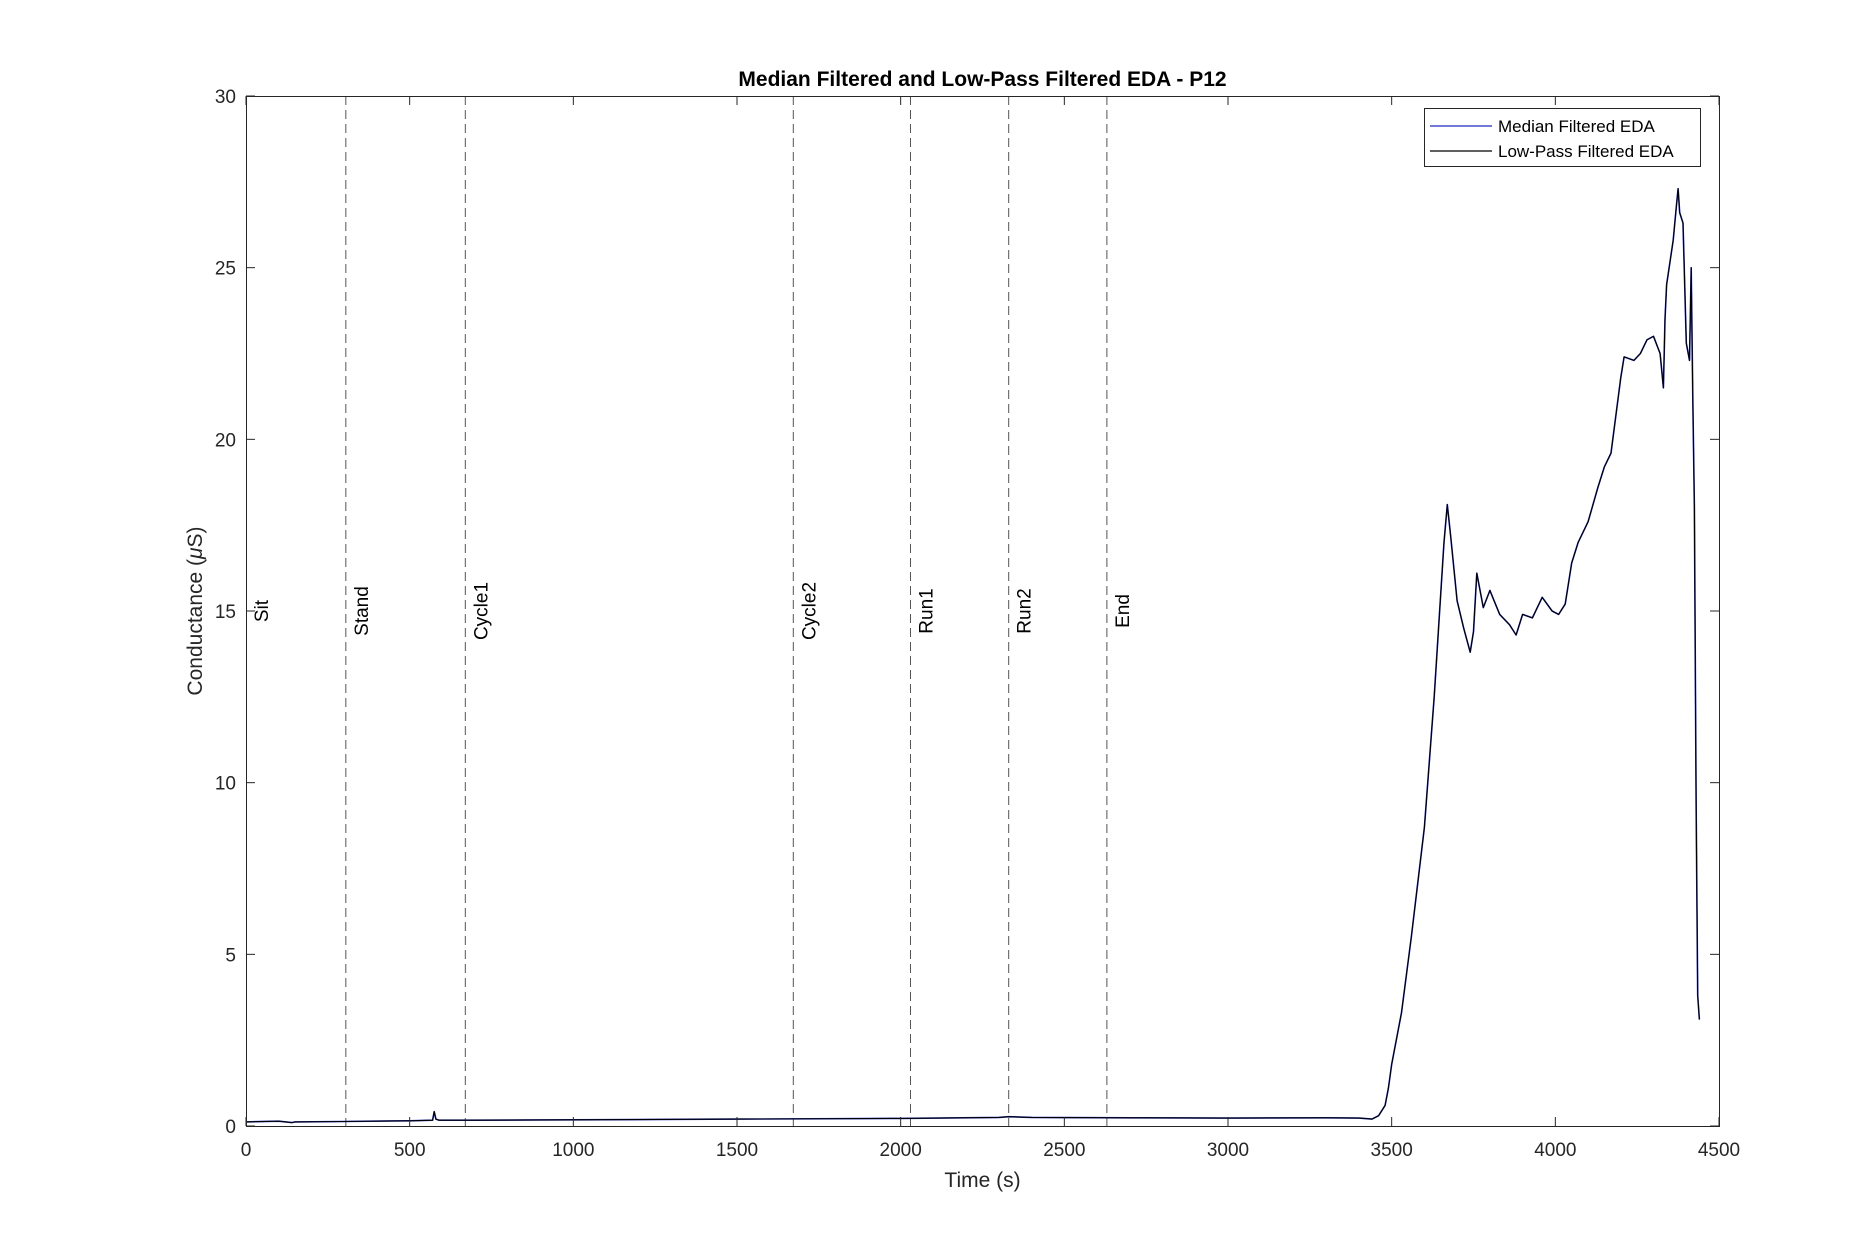 Image resolution: width=1875 pixels, height=1250 pixels. What do you see at coordinates (195, 536) in the screenshot?
I see `y-axis-label-suffix: S)` at bounding box center [195, 536].